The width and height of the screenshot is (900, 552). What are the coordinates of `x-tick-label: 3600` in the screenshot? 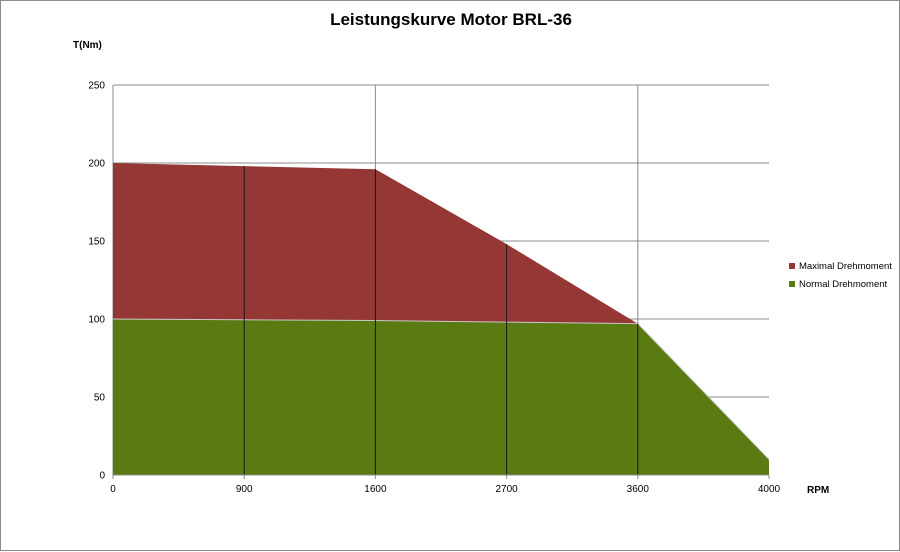 It's located at (638, 489).